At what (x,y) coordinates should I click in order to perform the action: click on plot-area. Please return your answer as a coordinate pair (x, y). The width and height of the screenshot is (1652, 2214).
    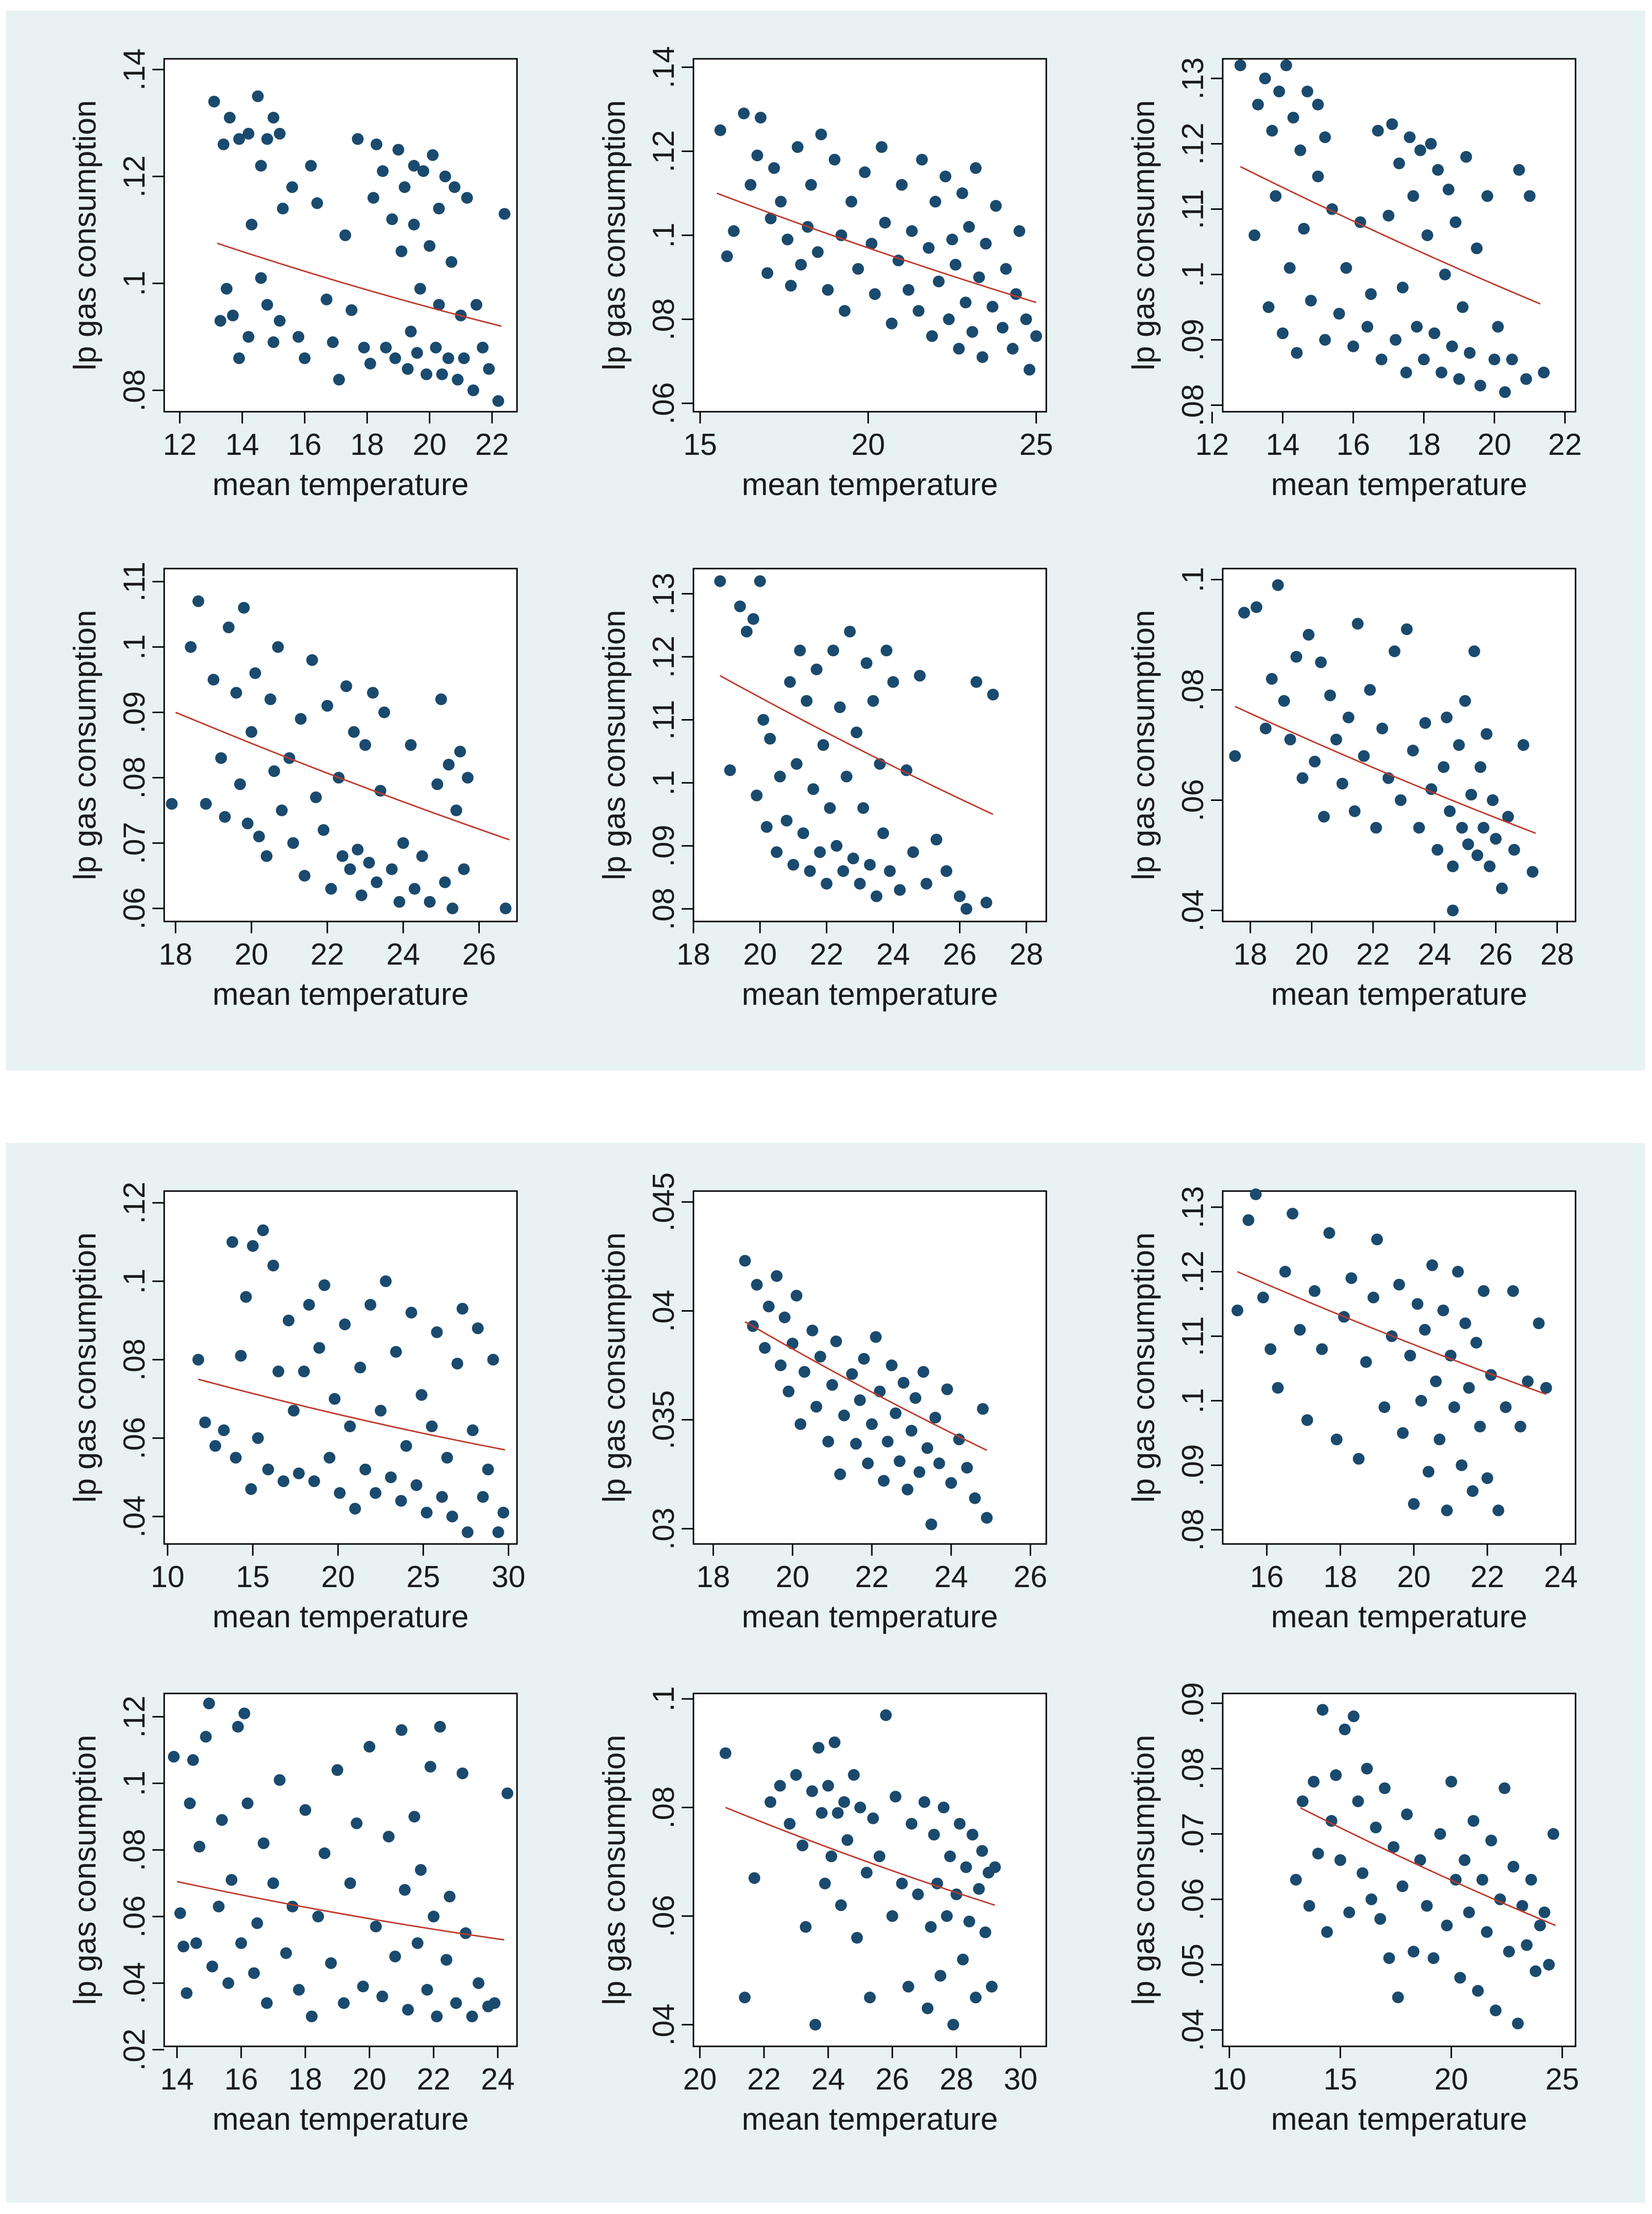
    Looking at the image, I should click on (869, 236).